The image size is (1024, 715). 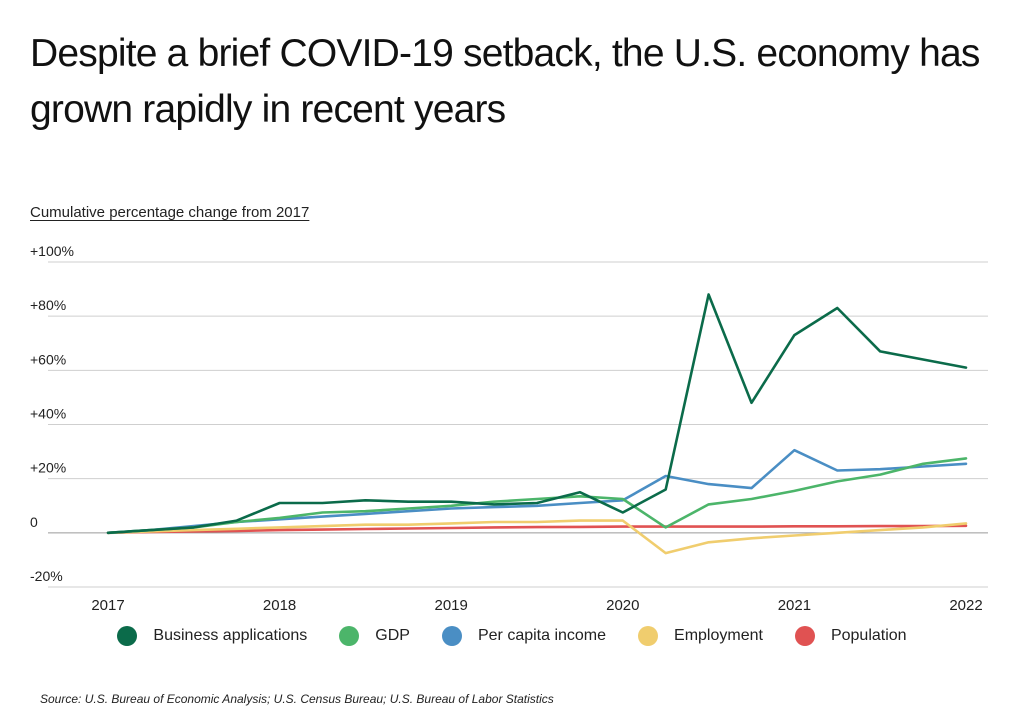 What do you see at coordinates (451, 605) in the screenshot?
I see `x-tick-label: 2019` at bounding box center [451, 605].